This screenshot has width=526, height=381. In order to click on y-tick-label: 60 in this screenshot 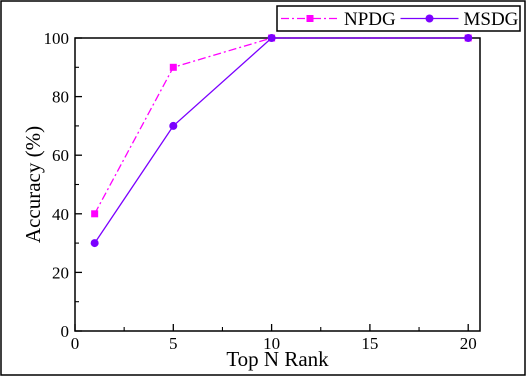, I will do `click(60, 155)`.